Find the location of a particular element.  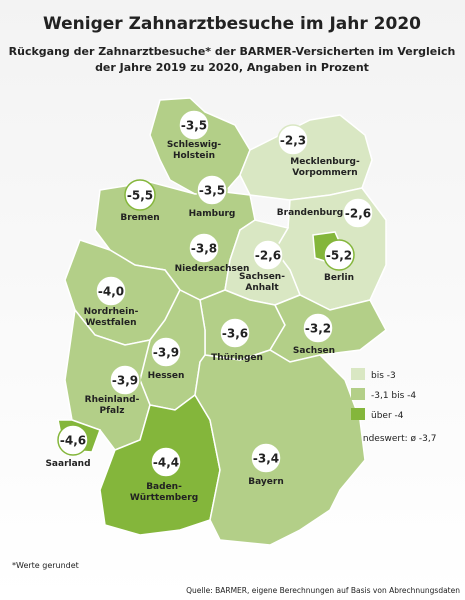

state-label: Bremen is located at coordinates (139, 218).